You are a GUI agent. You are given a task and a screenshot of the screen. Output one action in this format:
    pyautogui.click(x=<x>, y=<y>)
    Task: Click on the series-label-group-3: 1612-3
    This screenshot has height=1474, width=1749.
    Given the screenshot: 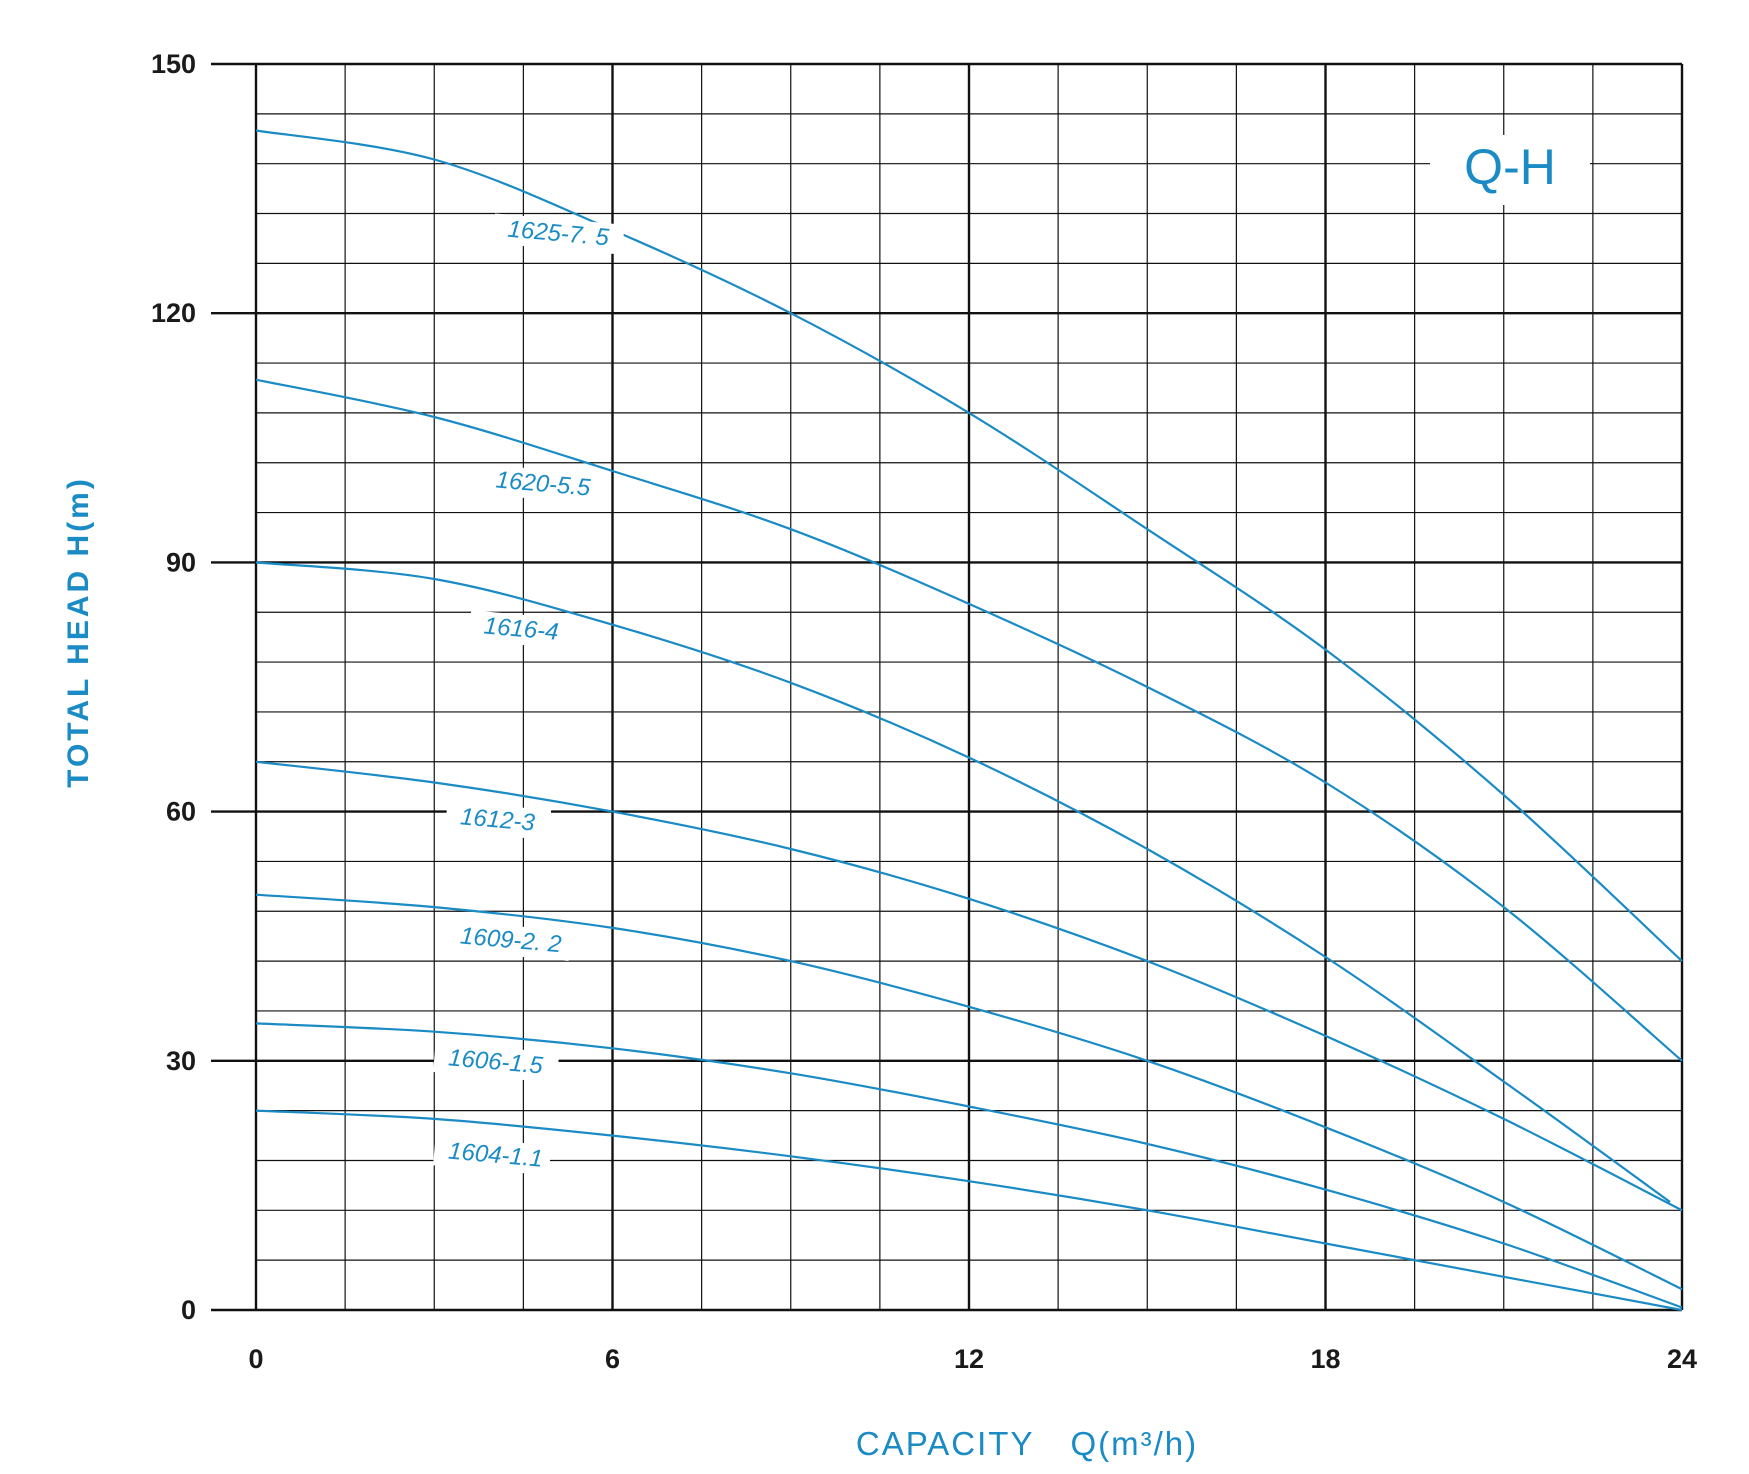 What is the action you would take?
    pyautogui.click(x=498, y=821)
    